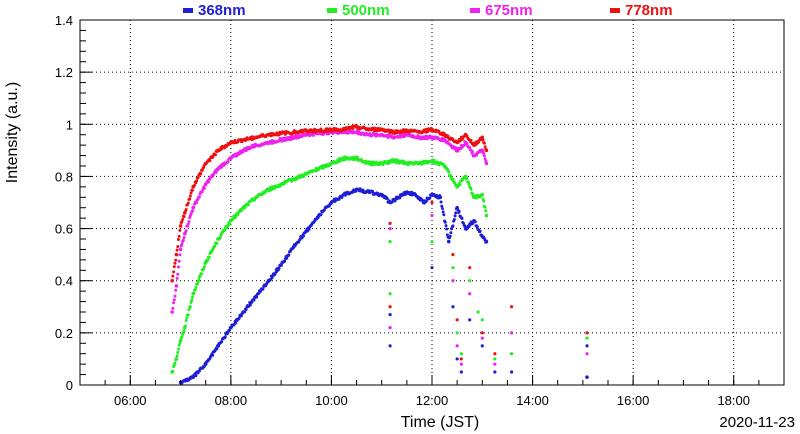 The height and width of the screenshot is (434, 800). I want to click on x-tick-label: 08:00, so click(231, 400).